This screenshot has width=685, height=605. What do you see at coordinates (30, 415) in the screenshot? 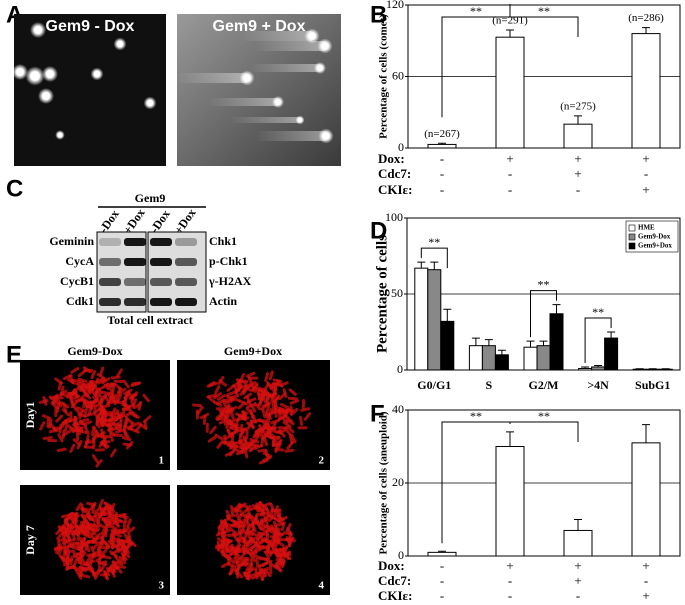
I see `row-label: Day1` at bounding box center [30, 415].